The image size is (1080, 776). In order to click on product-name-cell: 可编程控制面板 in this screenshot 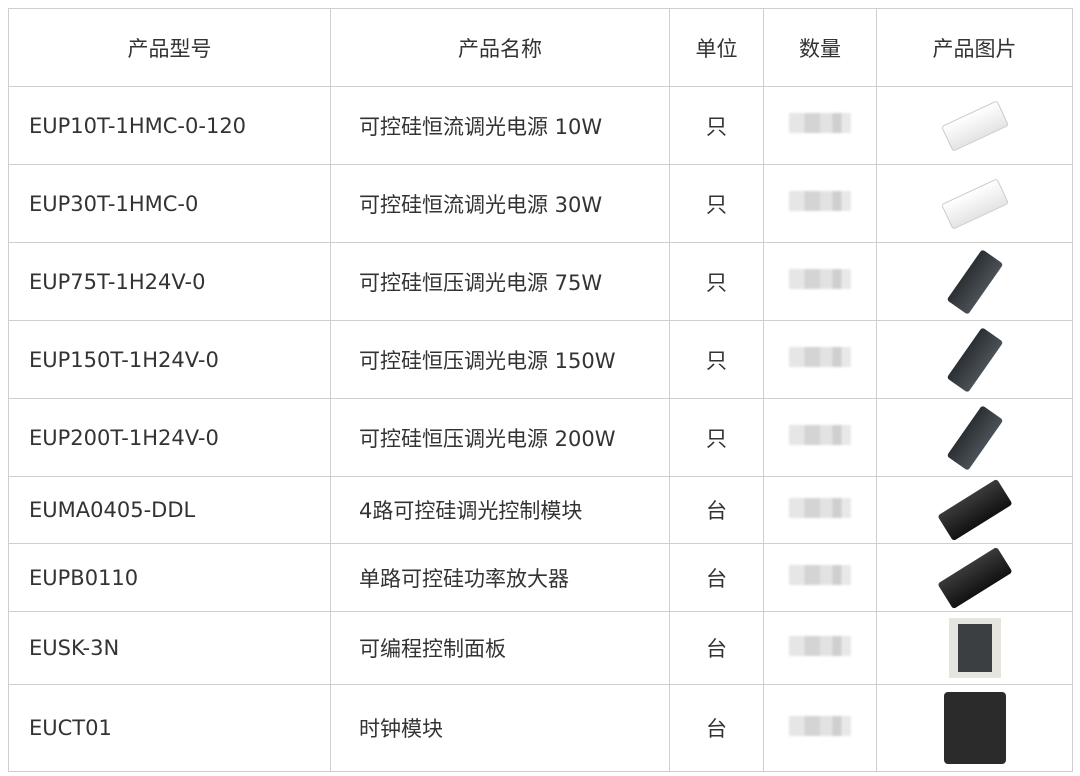, I will do `click(500, 648)`.